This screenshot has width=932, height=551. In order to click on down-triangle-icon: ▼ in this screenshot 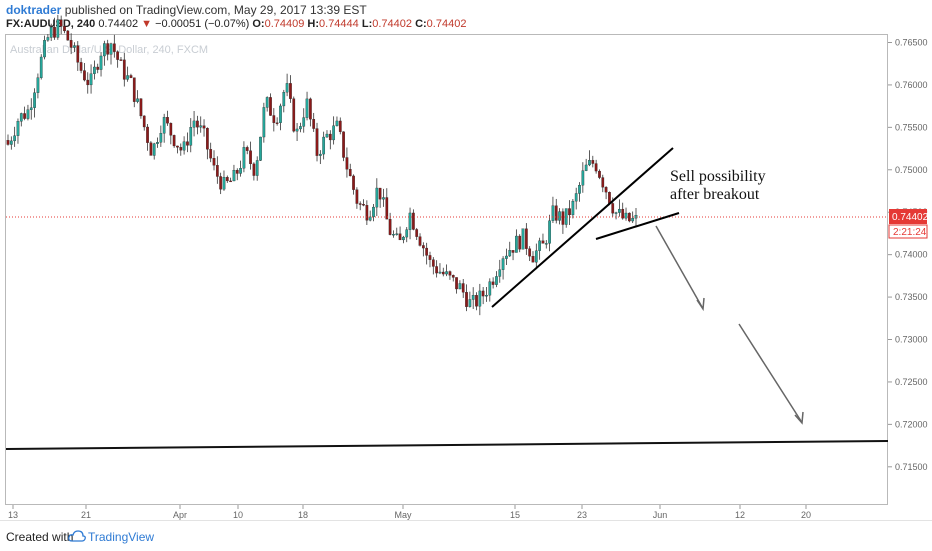, I will do `click(147, 24)`.